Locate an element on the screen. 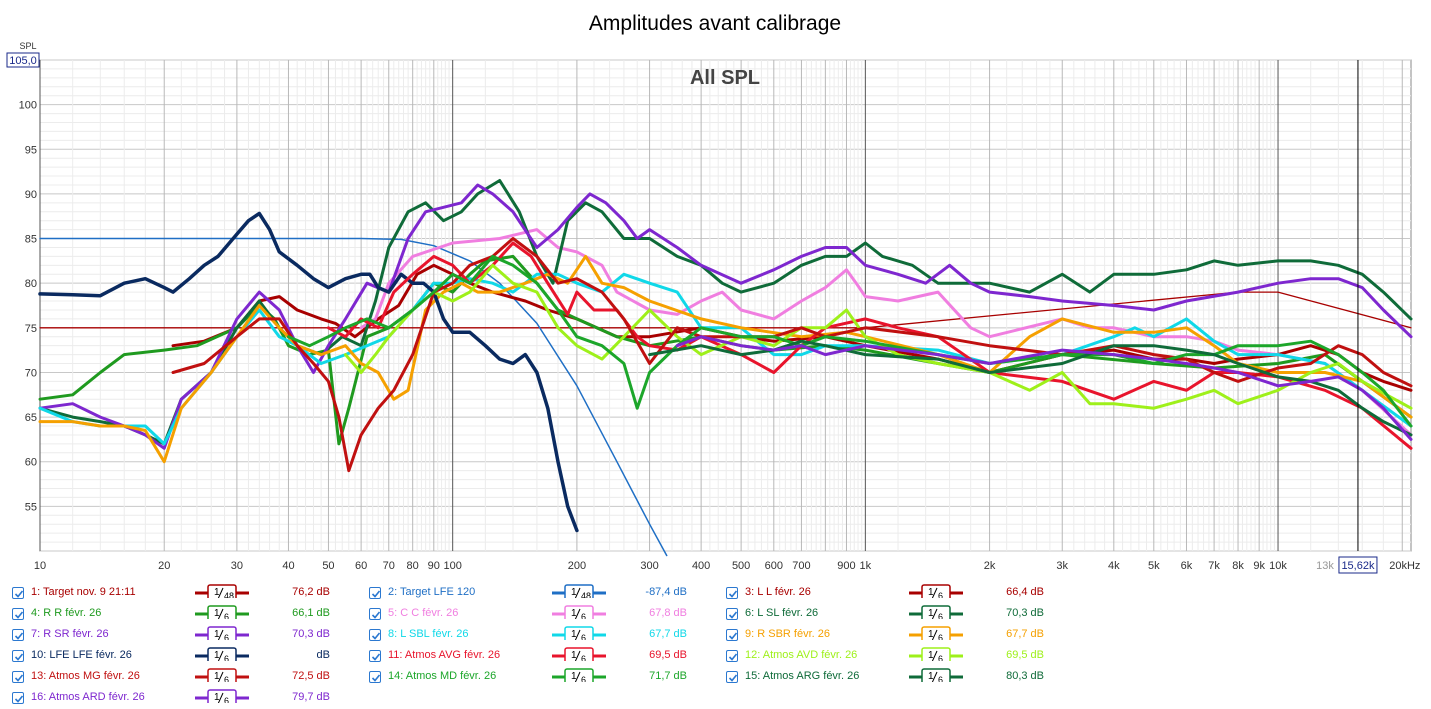  legend-label: 16: Atmos ARD févr. 26 is located at coordinates (88, 697).